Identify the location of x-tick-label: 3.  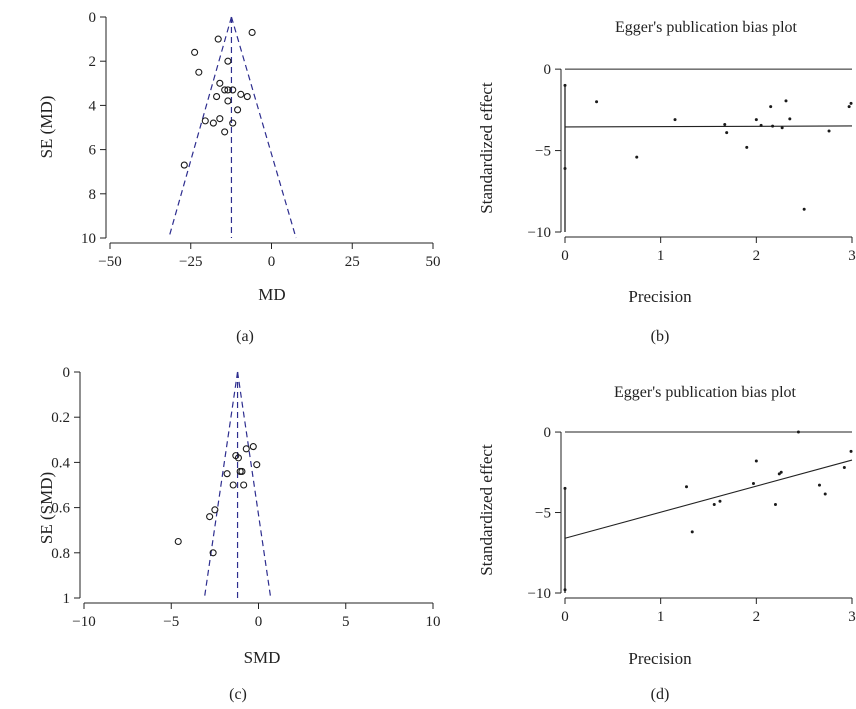
(852, 617).